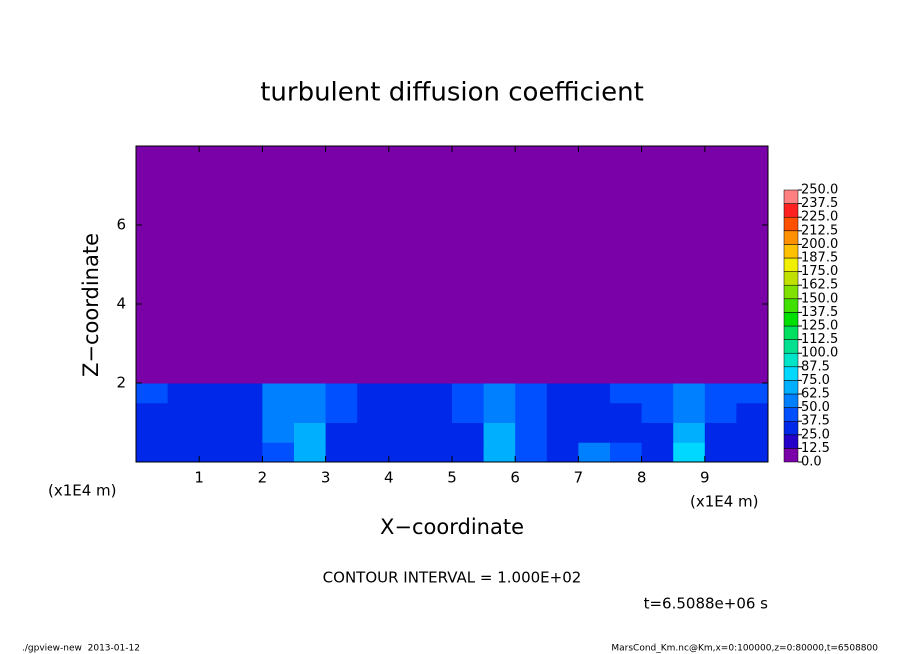 This screenshot has width=904, height=654. Describe the element at coordinates (815, 434) in the screenshot. I see `colorbar-label: 25.0` at that location.